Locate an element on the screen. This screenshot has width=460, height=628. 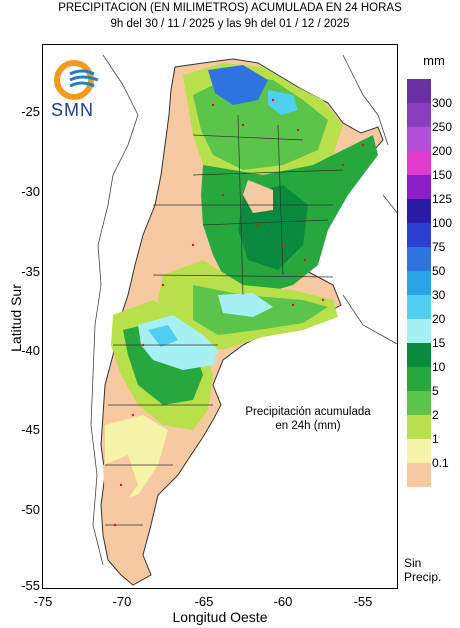
y-tick-label: -50 is located at coordinates (30, 509).